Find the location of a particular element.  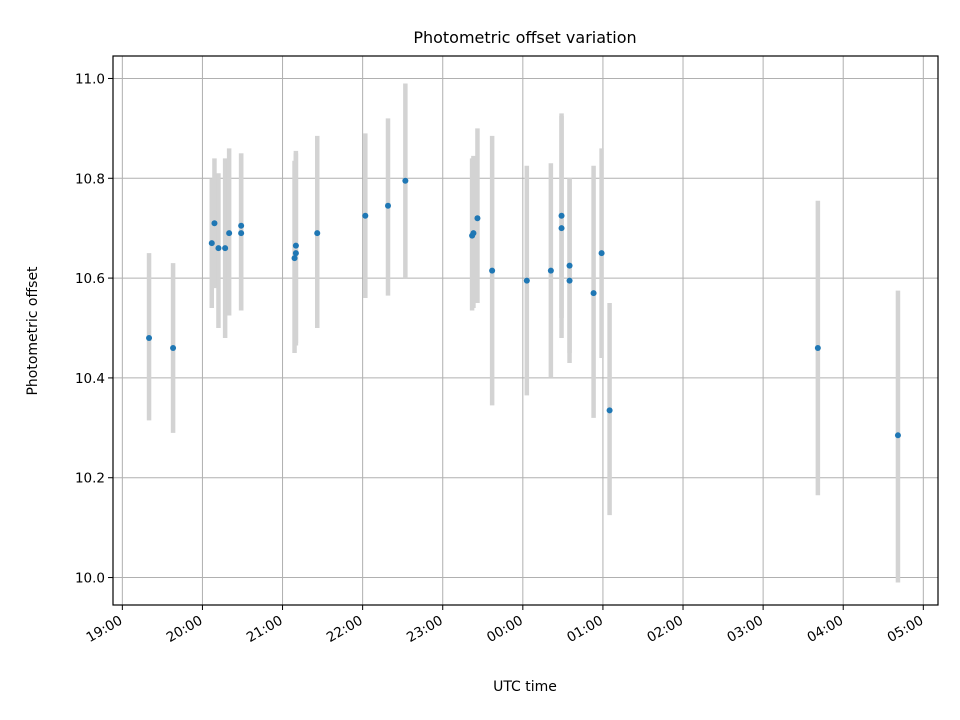

y-tick-label: 10.0 is located at coordinates (90, 579).